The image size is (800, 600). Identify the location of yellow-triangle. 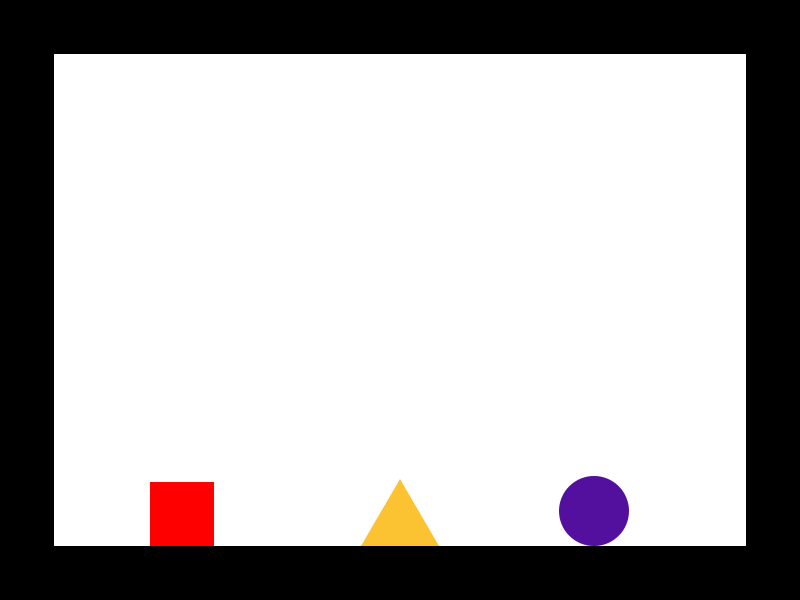
(400, 512).